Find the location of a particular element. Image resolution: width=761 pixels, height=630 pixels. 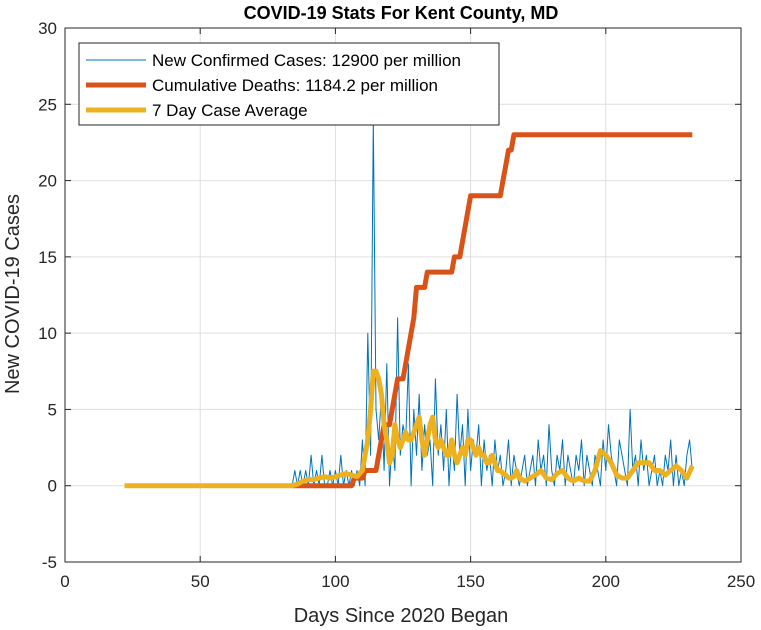

y-tick-label: 25 is located at coordinates (47, 104).